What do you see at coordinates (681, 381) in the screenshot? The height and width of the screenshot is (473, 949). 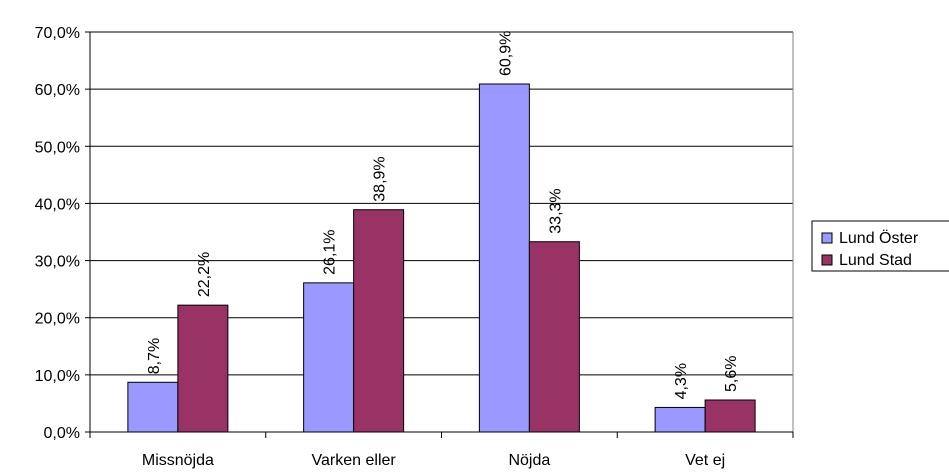 I see `data-label: 4,3%` at bounding box center [681, 381].